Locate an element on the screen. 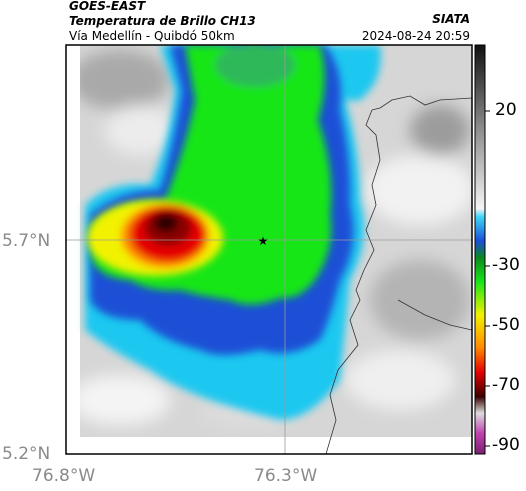  star-icon: ★ is located at coordinates (263, 241).